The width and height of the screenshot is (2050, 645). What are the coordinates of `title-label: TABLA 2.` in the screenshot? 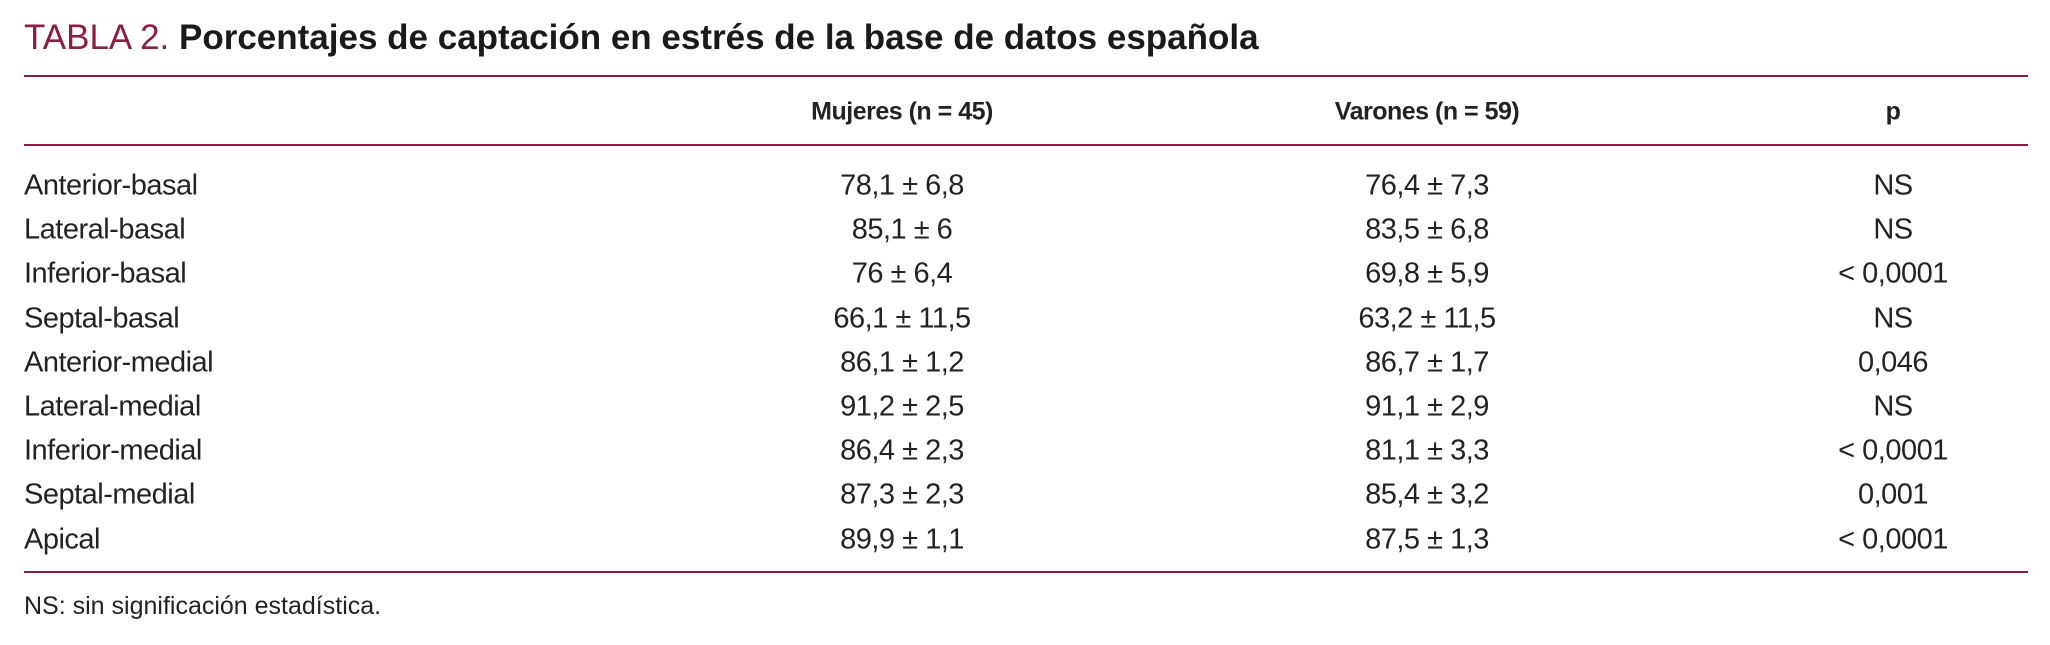 It's located at (97, 37).